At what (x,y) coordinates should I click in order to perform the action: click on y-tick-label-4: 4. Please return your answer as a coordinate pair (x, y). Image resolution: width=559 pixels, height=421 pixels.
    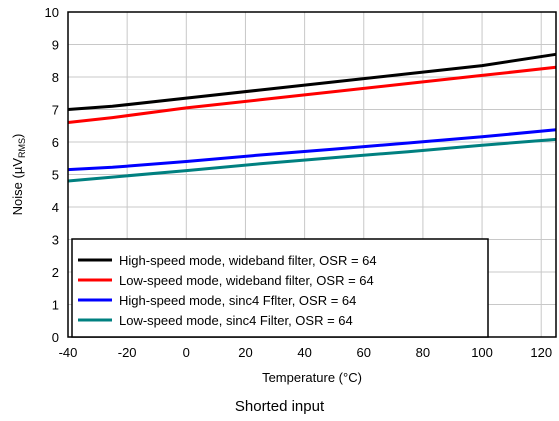
    Looking at the image, I should click on (55, 207).